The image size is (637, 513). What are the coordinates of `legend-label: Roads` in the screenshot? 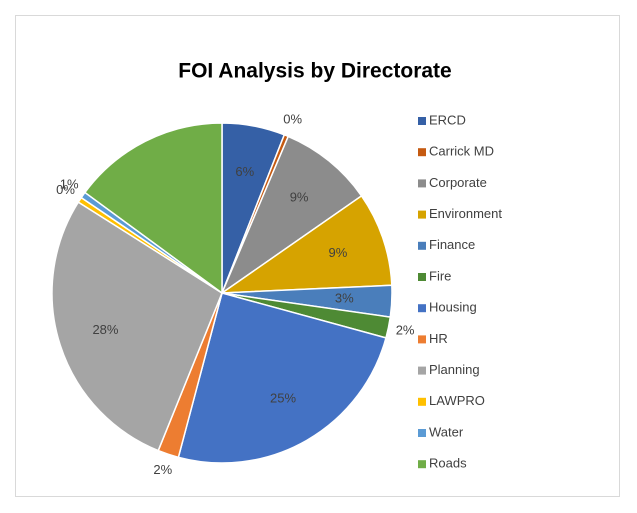 It's located at (448, 463).